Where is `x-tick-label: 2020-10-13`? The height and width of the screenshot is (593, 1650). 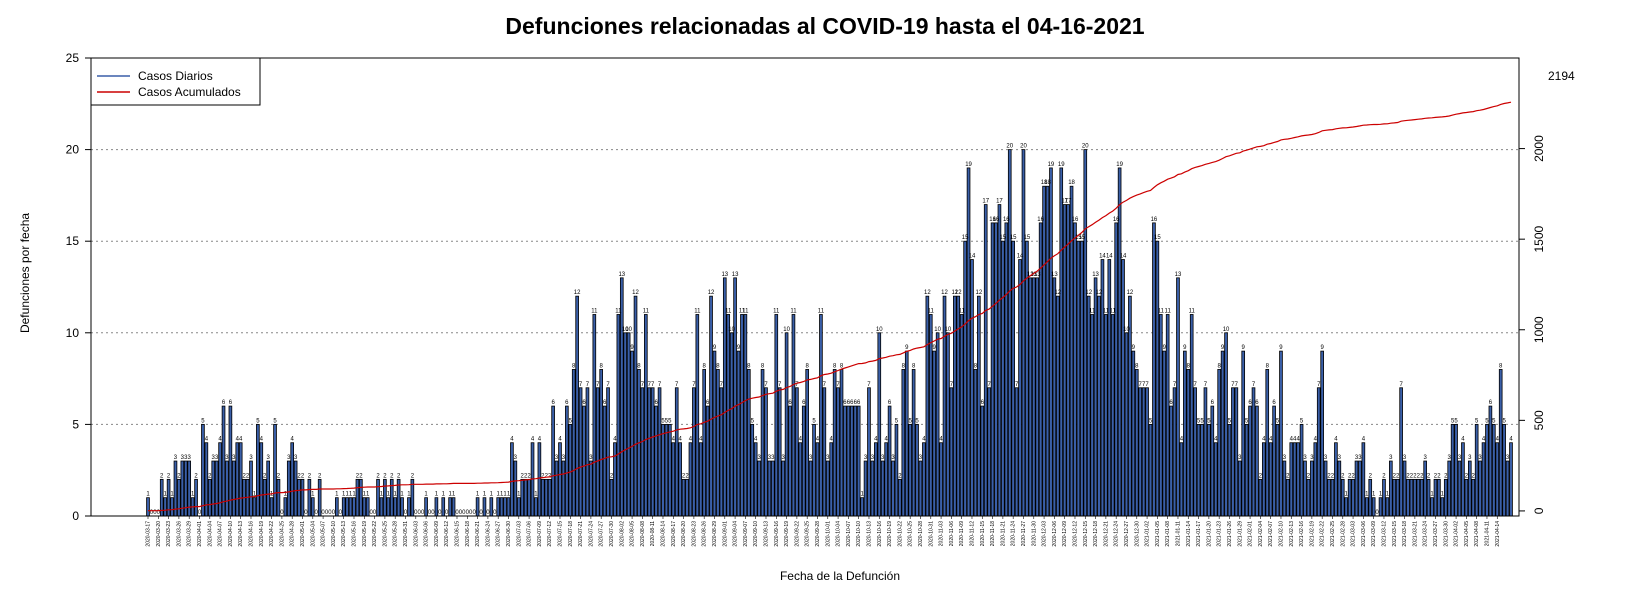
x-tick-label: 2020-10-13 is located at coordinates (869, 534).